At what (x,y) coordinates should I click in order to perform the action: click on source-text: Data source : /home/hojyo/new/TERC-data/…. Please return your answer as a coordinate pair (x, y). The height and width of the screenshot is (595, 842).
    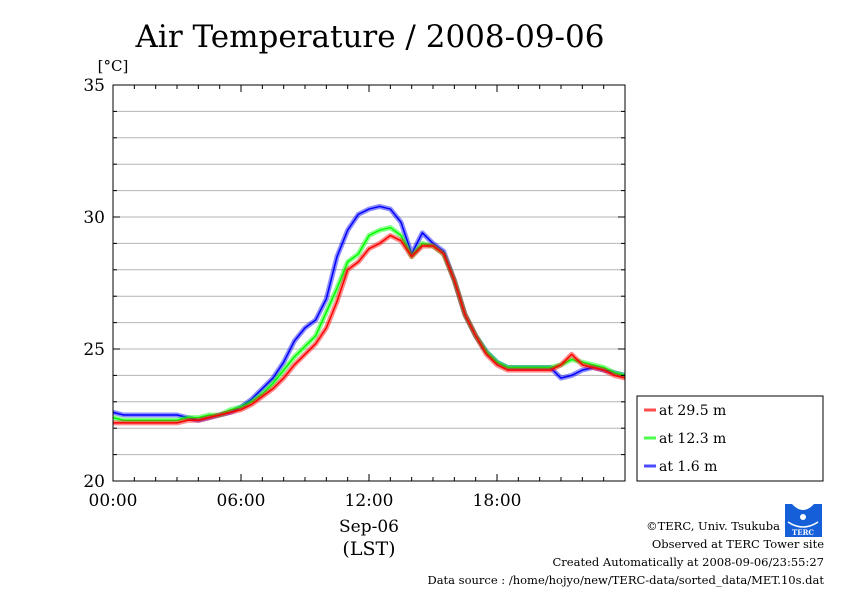
    Looking at the image, I should click on (625, 580).